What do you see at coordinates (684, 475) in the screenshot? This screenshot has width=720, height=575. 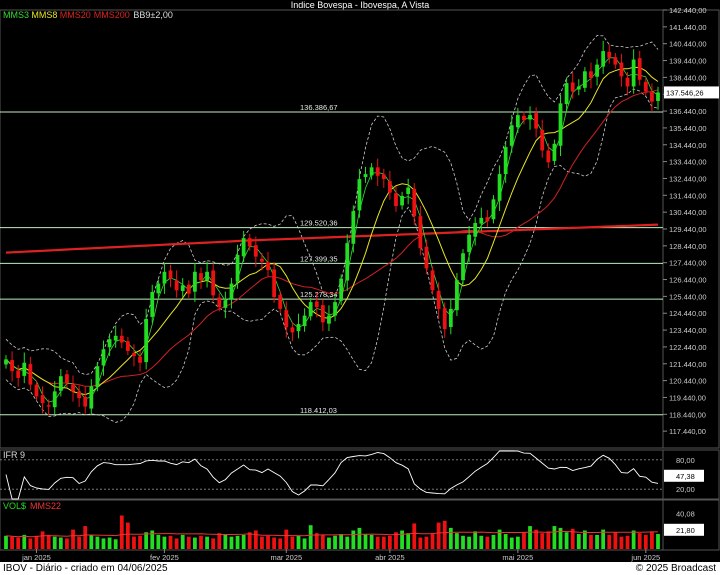 I see `ifr-last-box` at bounding box center [684, 475].